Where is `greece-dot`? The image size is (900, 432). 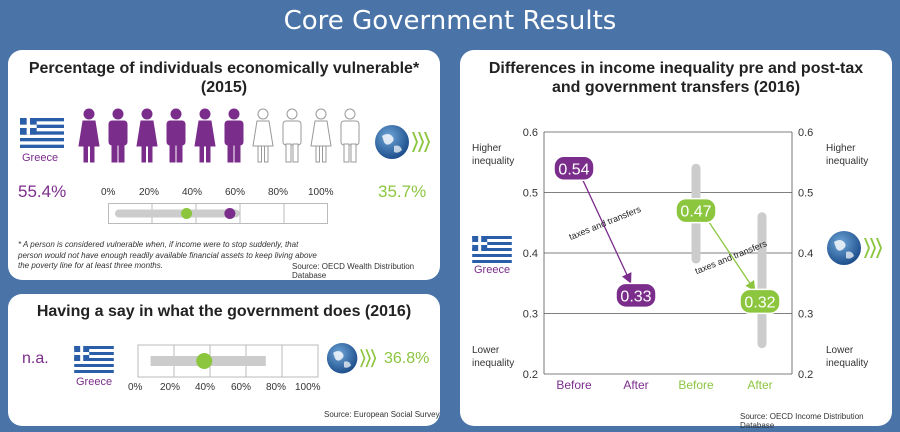
greece-dot is located at coordinates (230, 213).